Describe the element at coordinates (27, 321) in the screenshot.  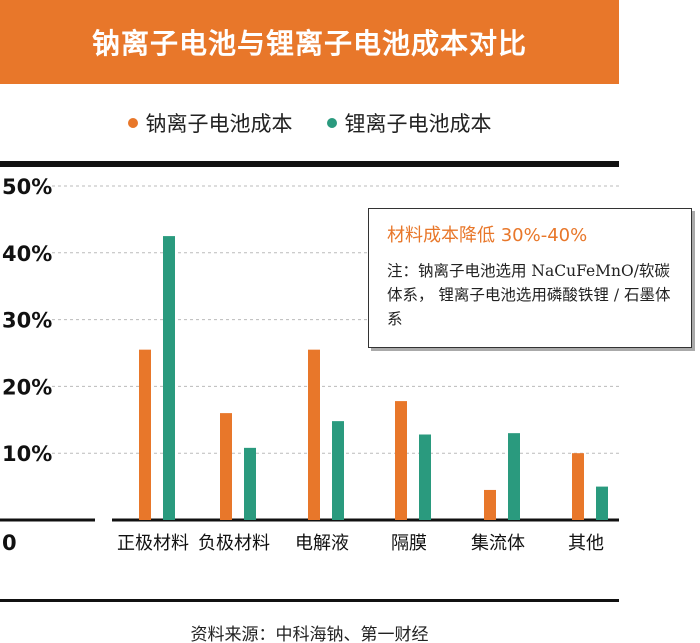
I see `y-tick-label: 30%` at that location.